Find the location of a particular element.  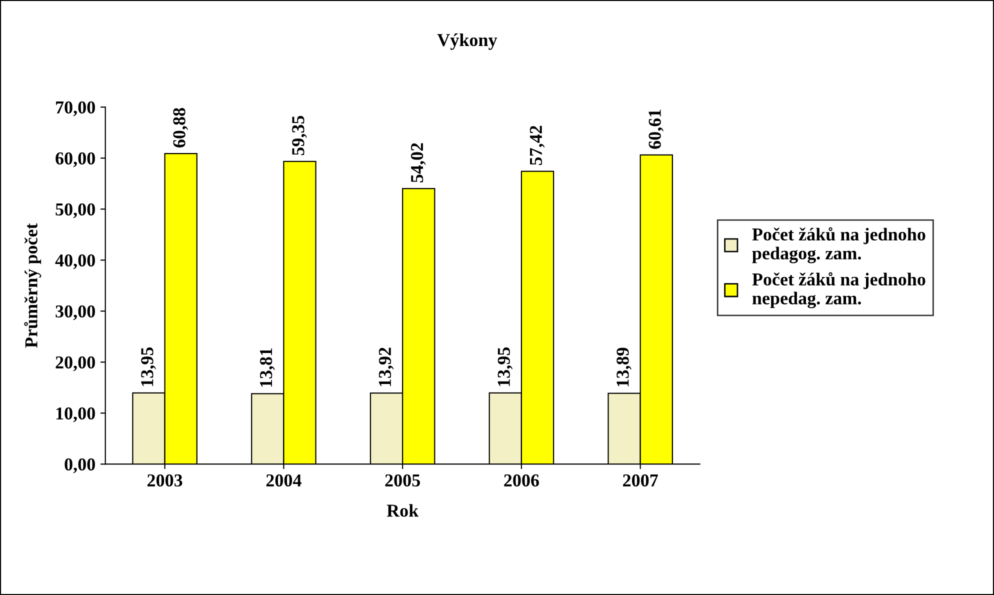

data-label: 59,35 is located at coordinates (299, 136).